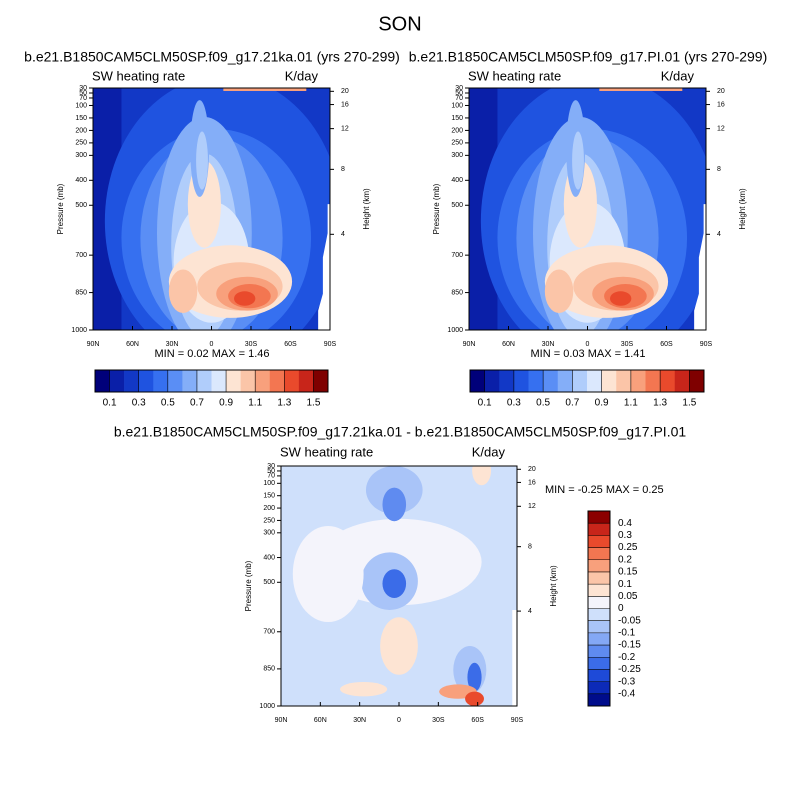  What do you see at coordinates (604, 490) in the screenshot?
I see `min-max: MIN = -0.25 MAX = 0.25` at bounding box center [604, 490].